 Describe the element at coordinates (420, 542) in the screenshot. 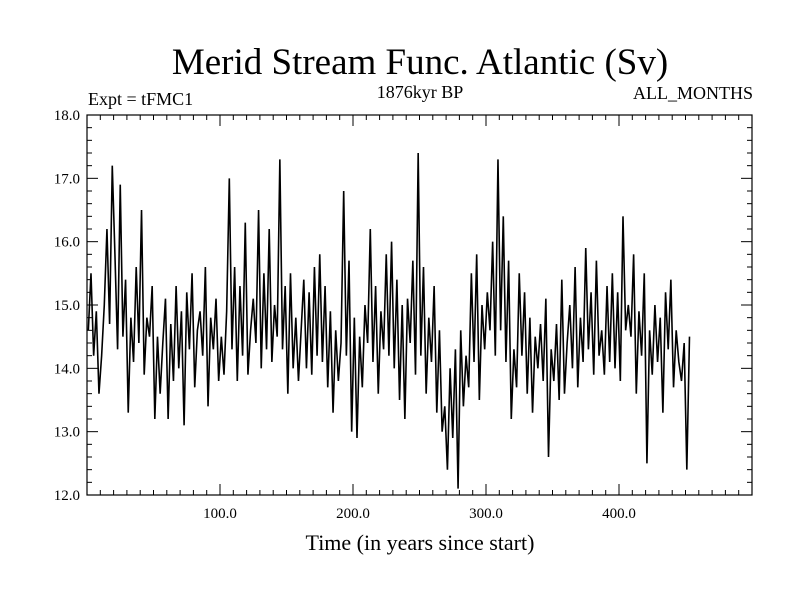

I see `x-axis-label: Time (in years since start)` at that location.